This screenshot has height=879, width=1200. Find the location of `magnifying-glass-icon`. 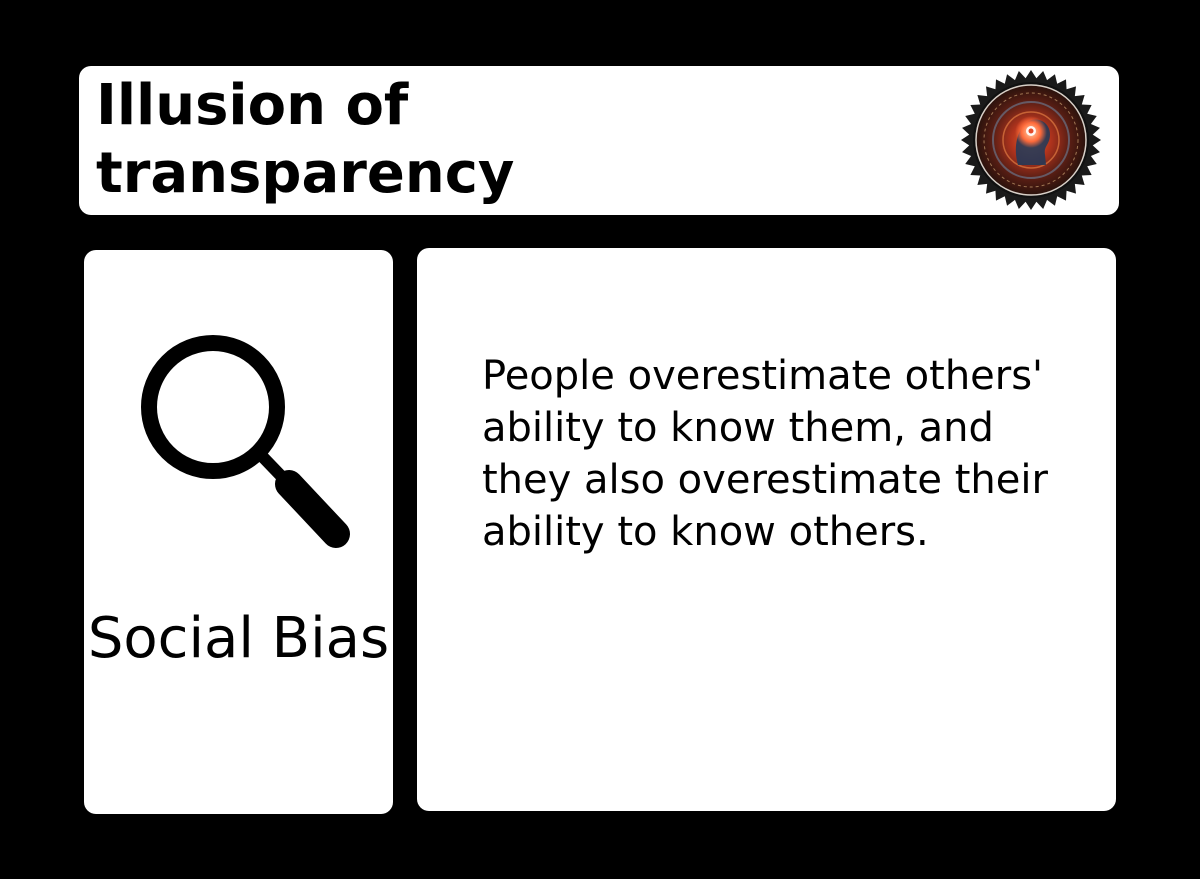

magnifying-glass-icon is located at coordinates (245, 441).